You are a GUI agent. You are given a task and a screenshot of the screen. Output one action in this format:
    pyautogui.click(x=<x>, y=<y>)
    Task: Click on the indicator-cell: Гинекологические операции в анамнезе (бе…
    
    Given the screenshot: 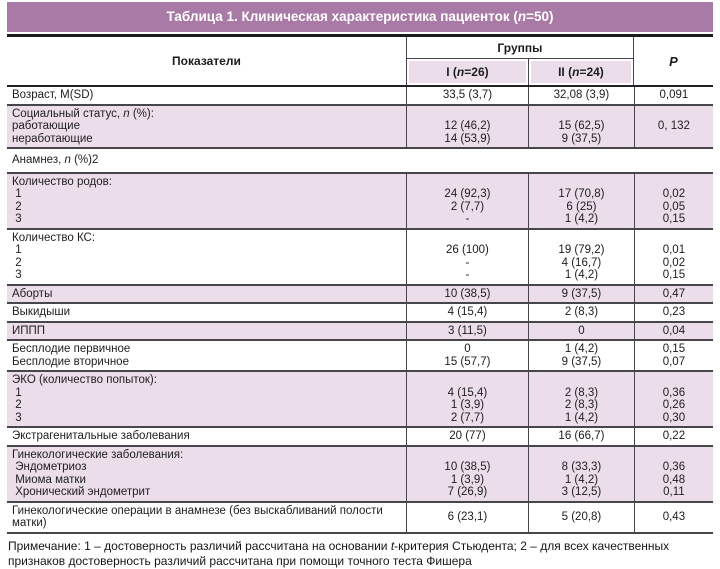 What is the action you would take?
    pyautogui.click(x=206, y=517)
    